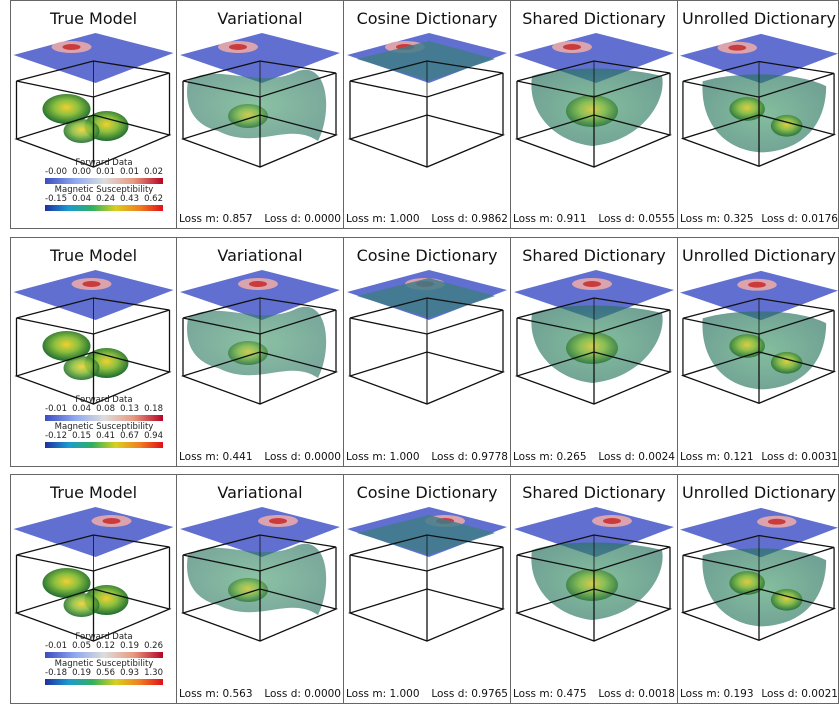  I want to click on susceptibility-ticks: -0.12 0.15 0.41 0.67 0.94, so click(104, 436).